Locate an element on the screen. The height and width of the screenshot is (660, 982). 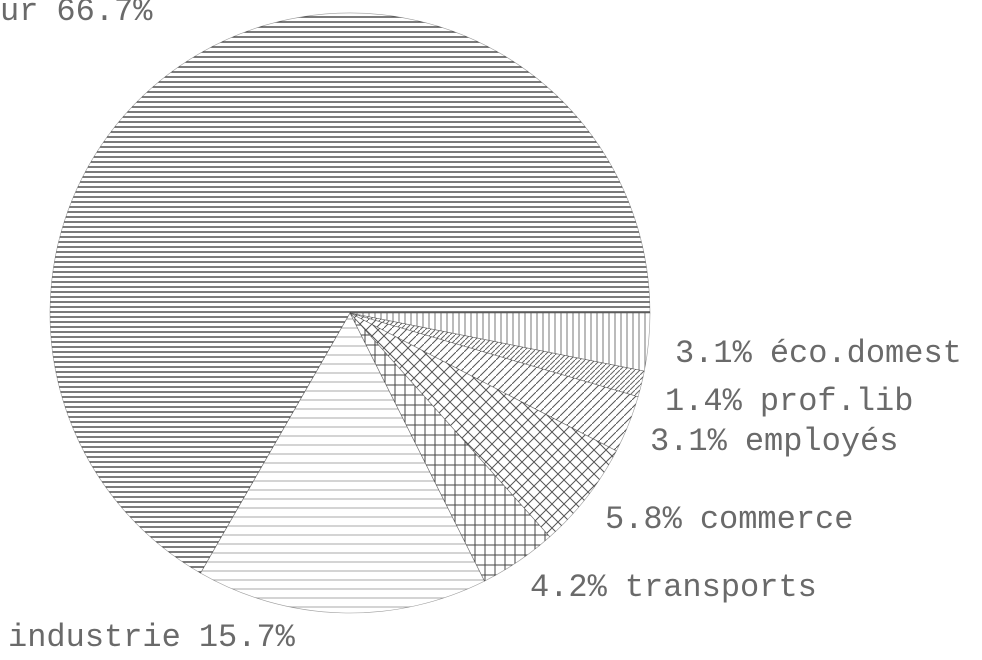
category-label: commerce is located at coordinates (777, 519).